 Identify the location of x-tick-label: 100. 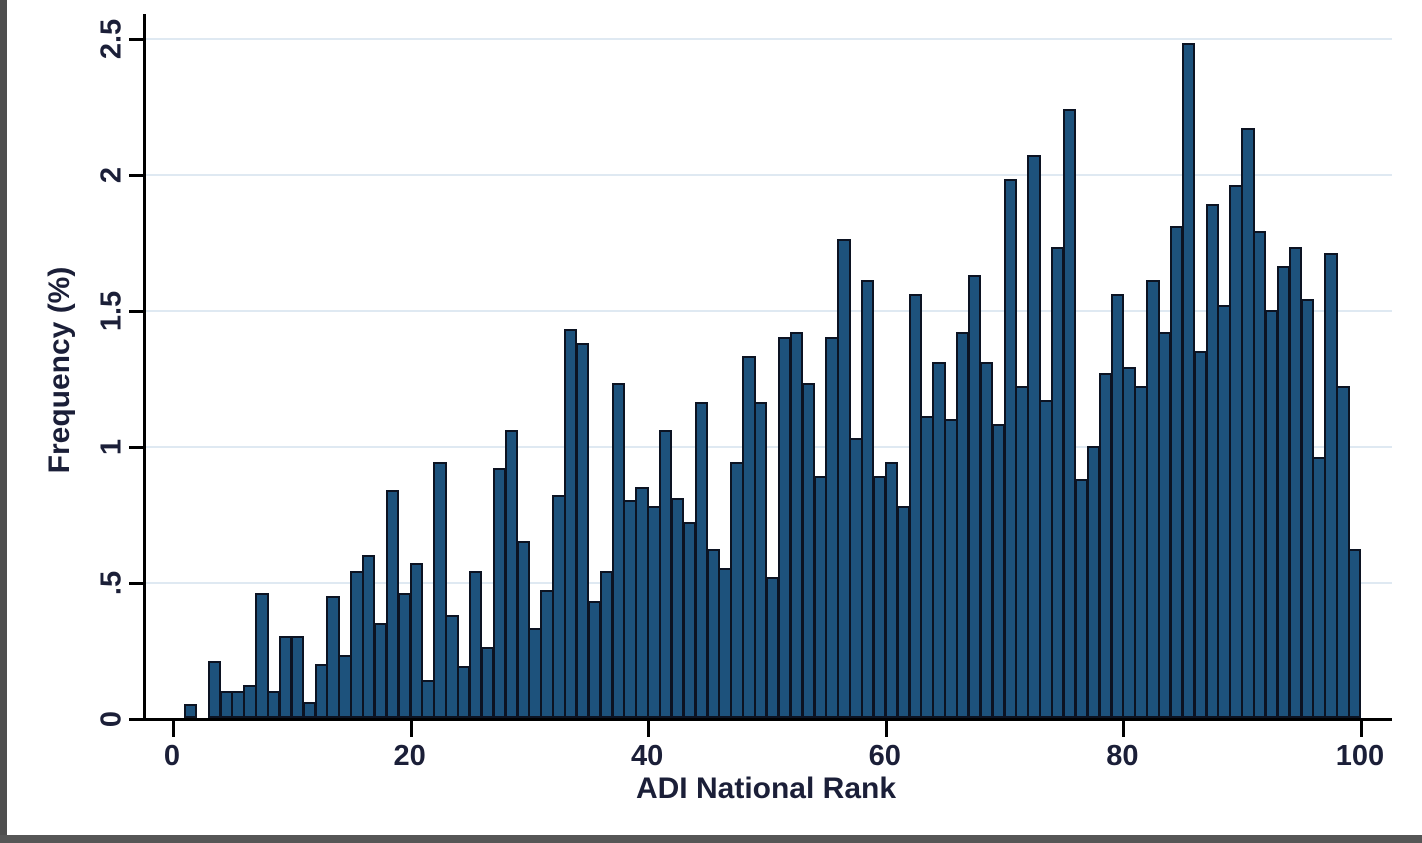
(1360, 756).